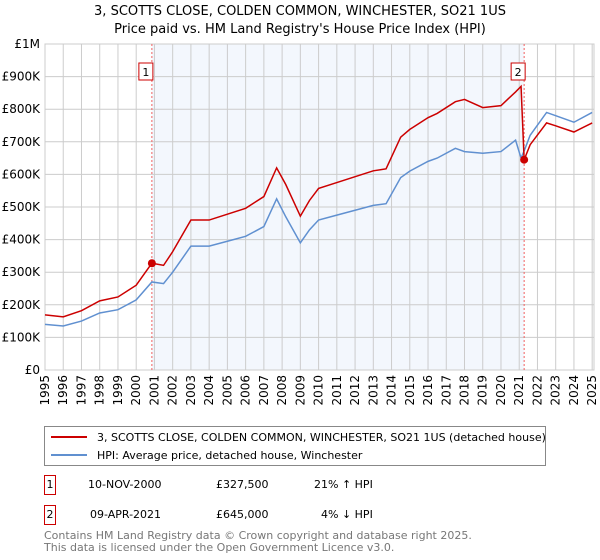  I want to click on x-tick-label: 1997, so click(81, 390).